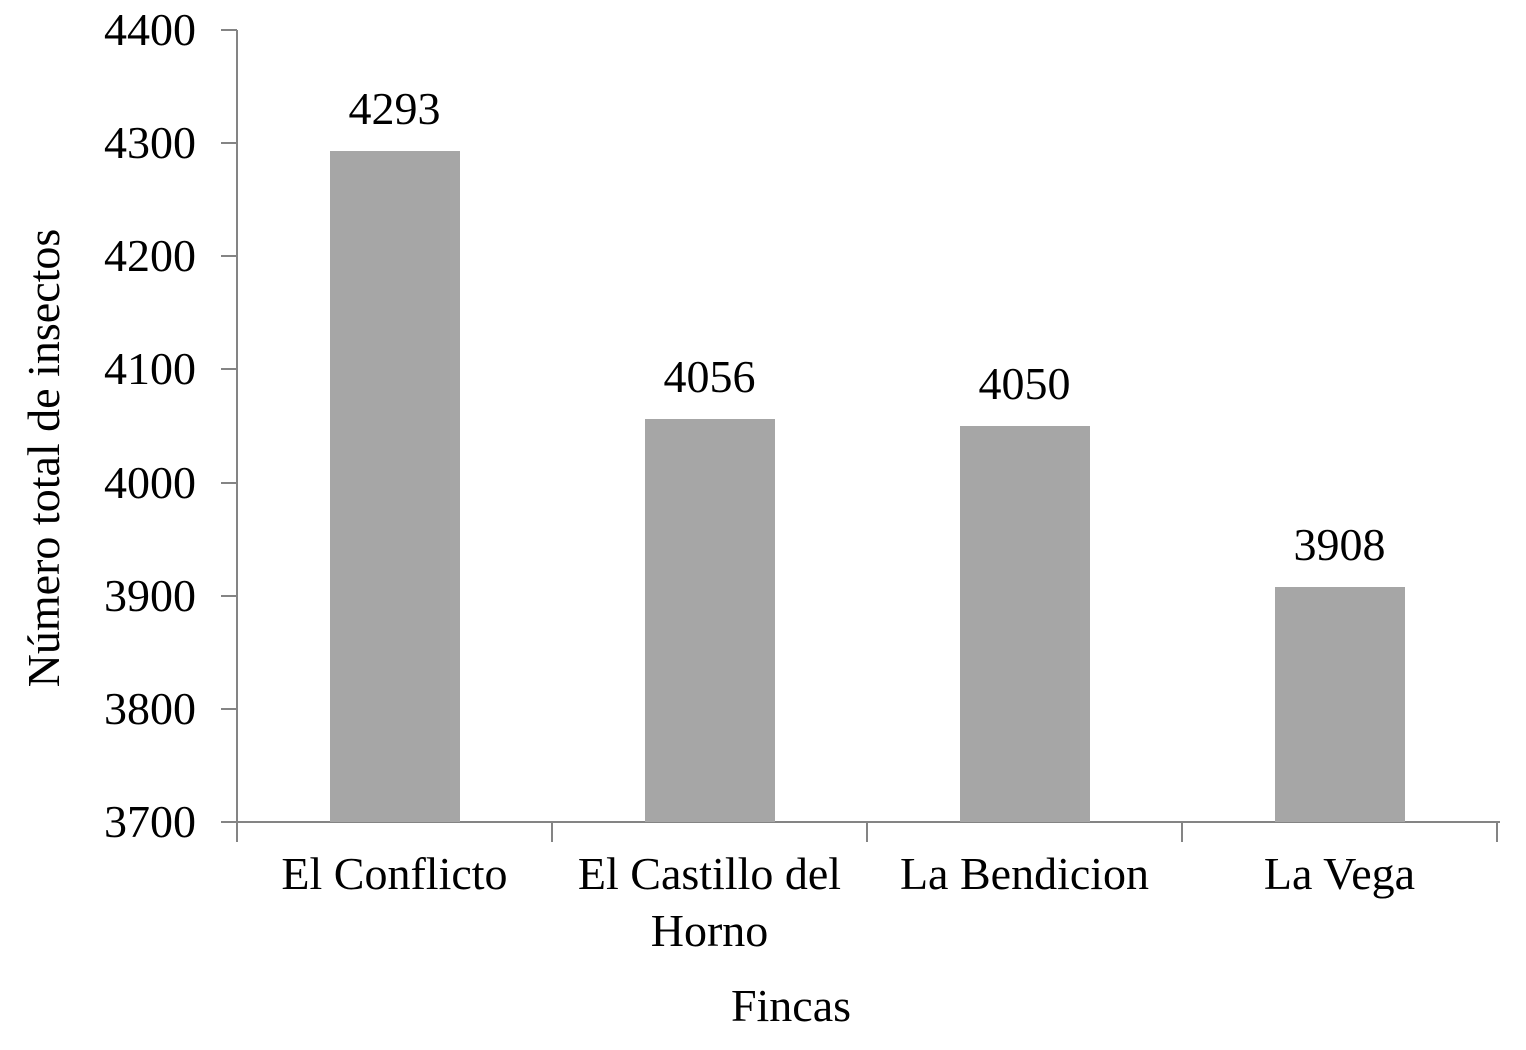 The width and height of the screenshot is (1526, 1050). I want to click on category-label: La Vega, so click(1339, 873).